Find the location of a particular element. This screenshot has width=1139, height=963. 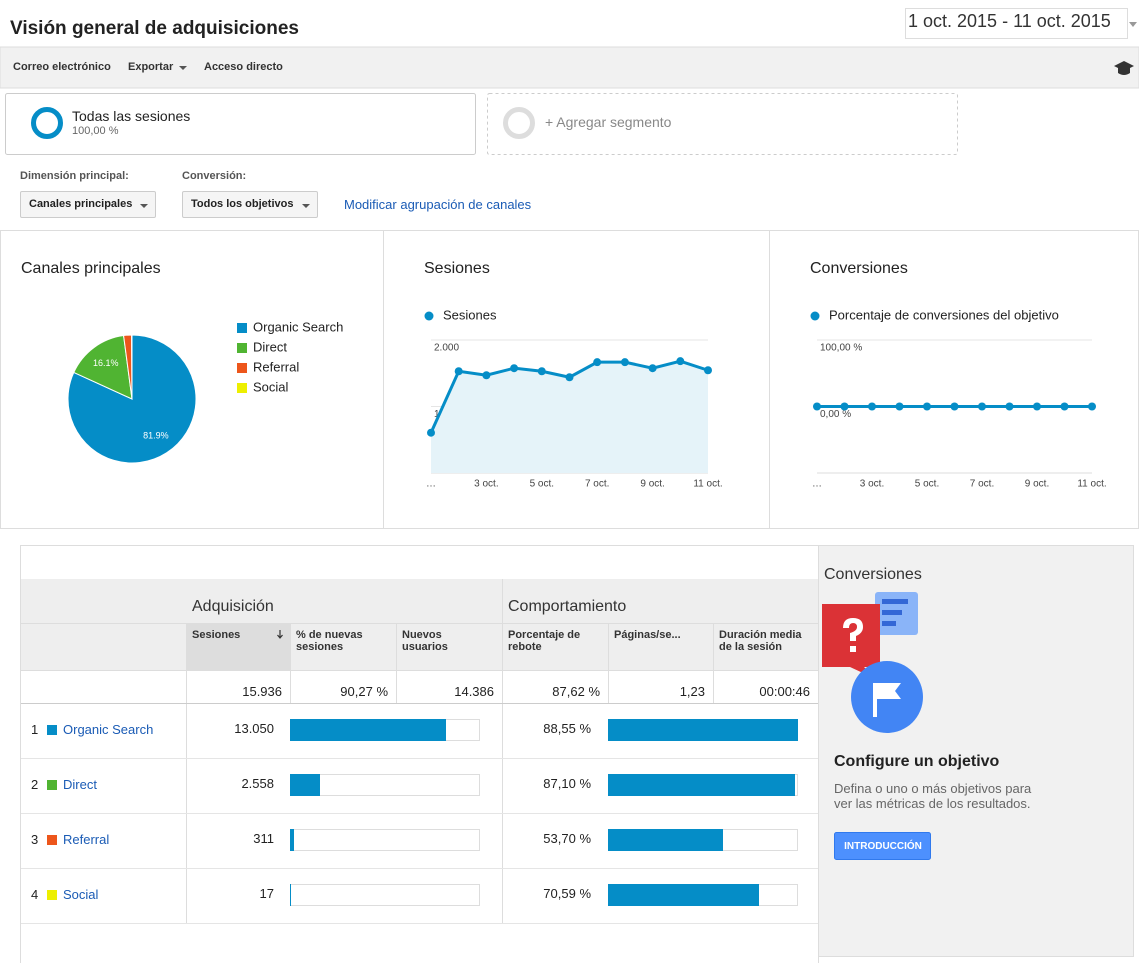

sorted-header-bg is located at coordinates (238, 646).